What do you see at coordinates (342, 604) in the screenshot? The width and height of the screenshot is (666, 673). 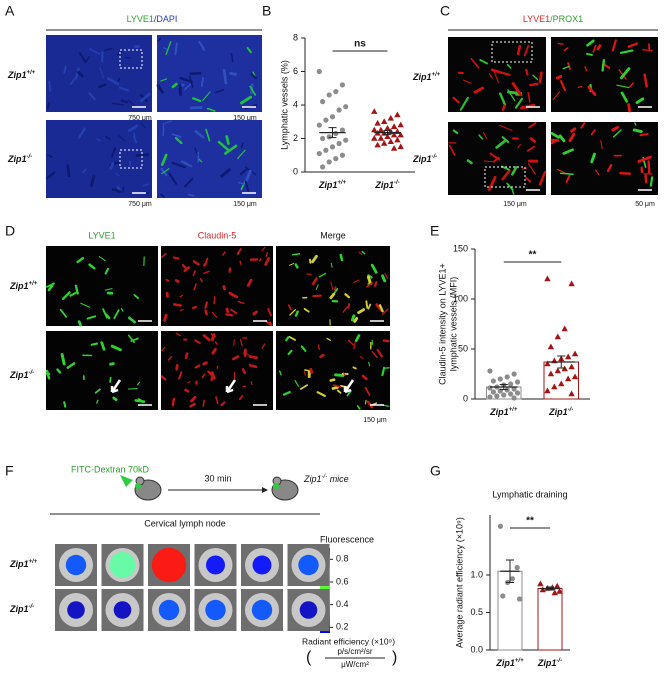 I see `colorbar-tick-label: 0.4` at bounding box center [342, 604].